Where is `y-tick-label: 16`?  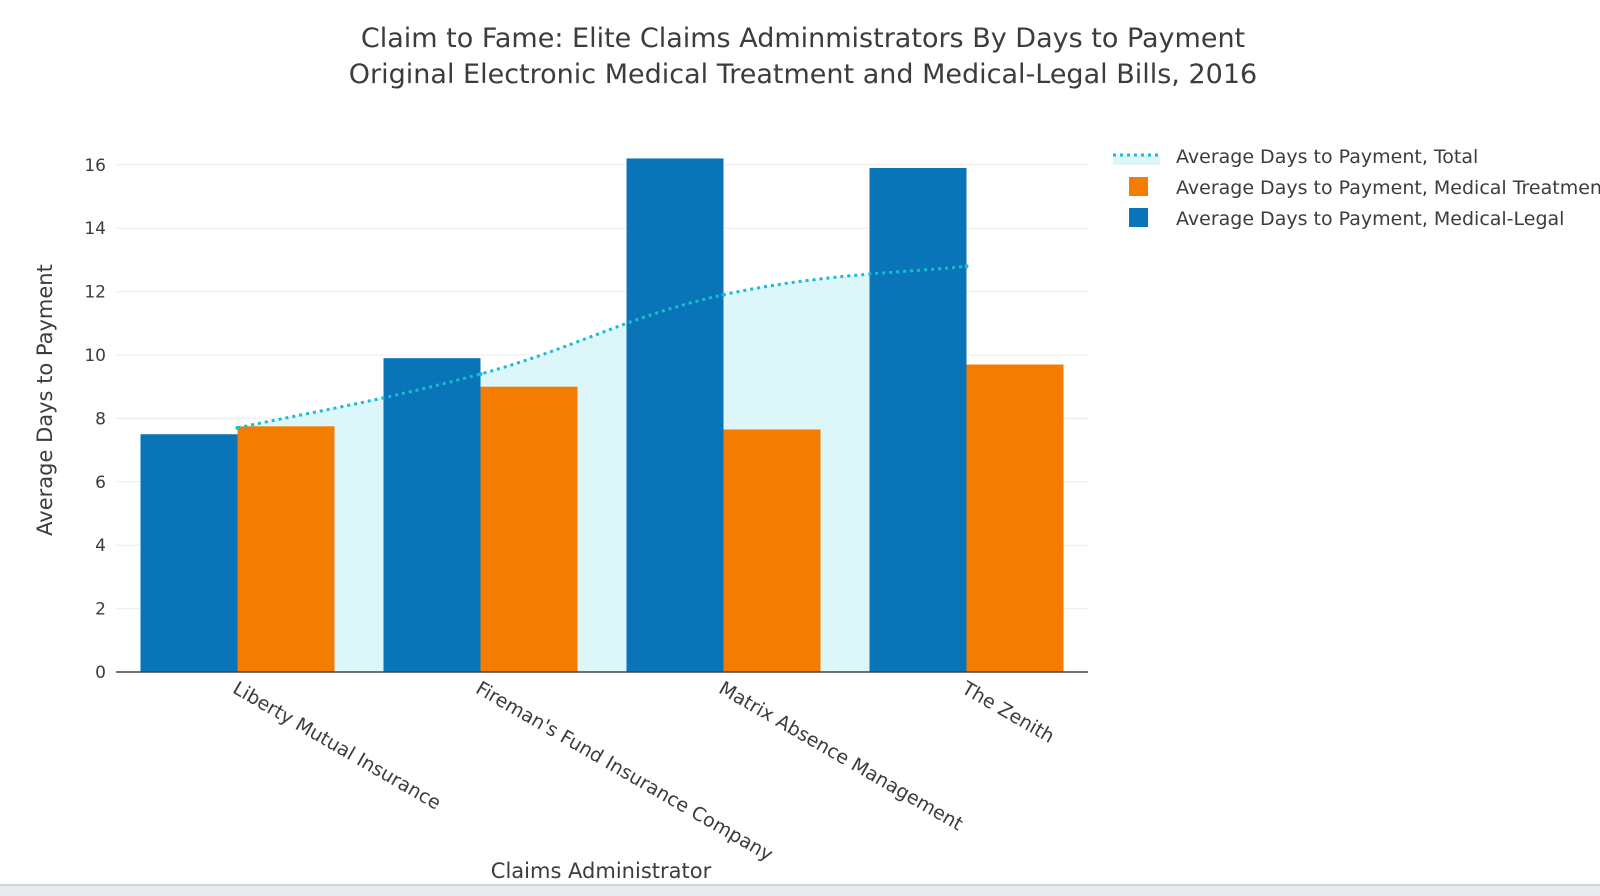 y-tick-label: 16 is located at coordinates (95, 166).